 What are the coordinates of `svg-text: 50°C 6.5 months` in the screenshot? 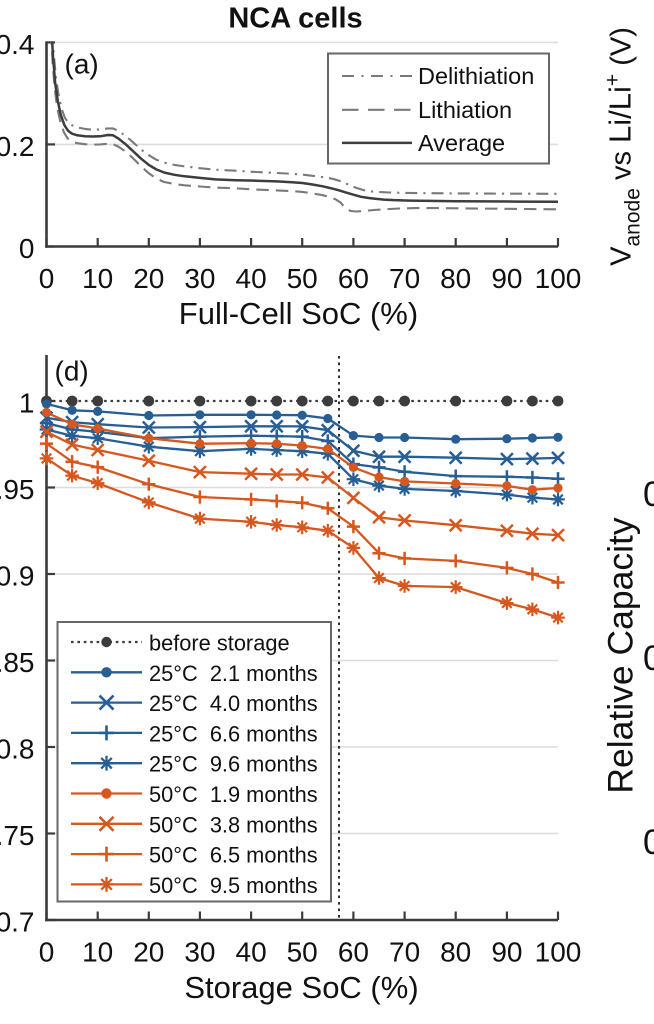 It's located at (233, 855).